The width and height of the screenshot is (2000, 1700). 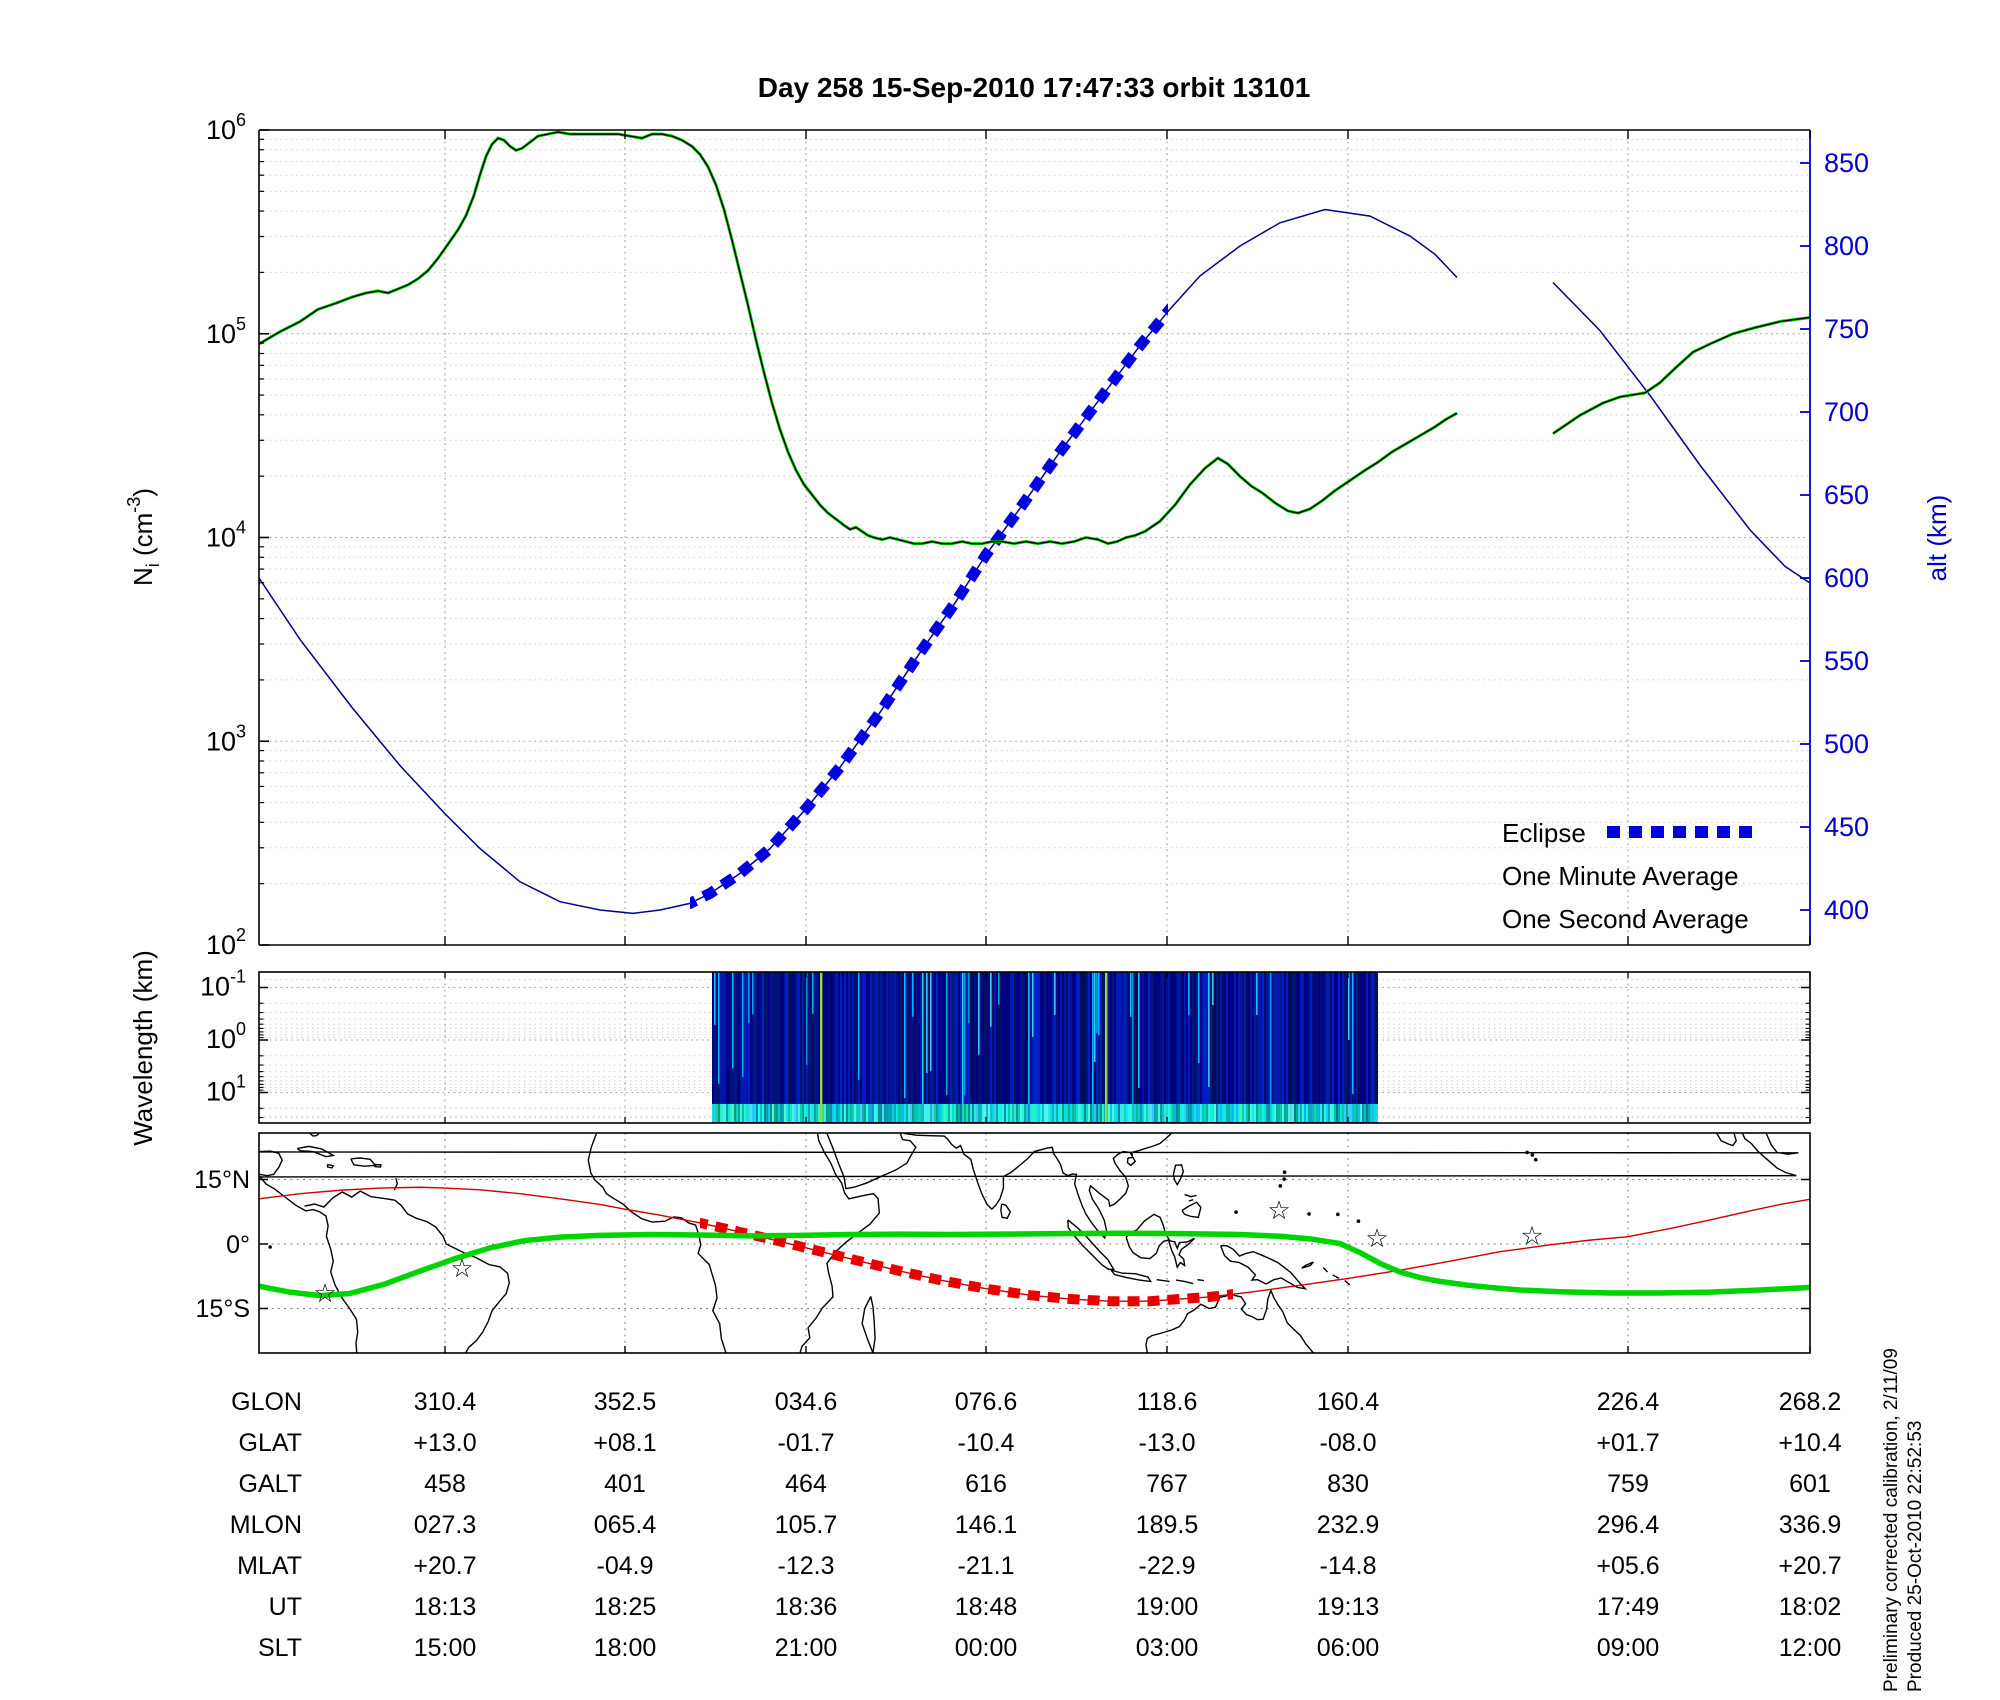 I want to click on table-cell-glon-1: 352.5, so click(x=625, y=1402).